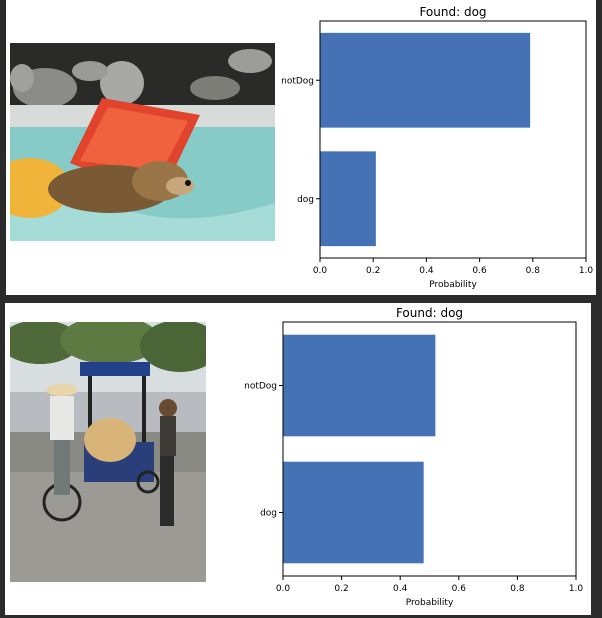  I want to click on dog-pedicab-image, so click(108, 452).